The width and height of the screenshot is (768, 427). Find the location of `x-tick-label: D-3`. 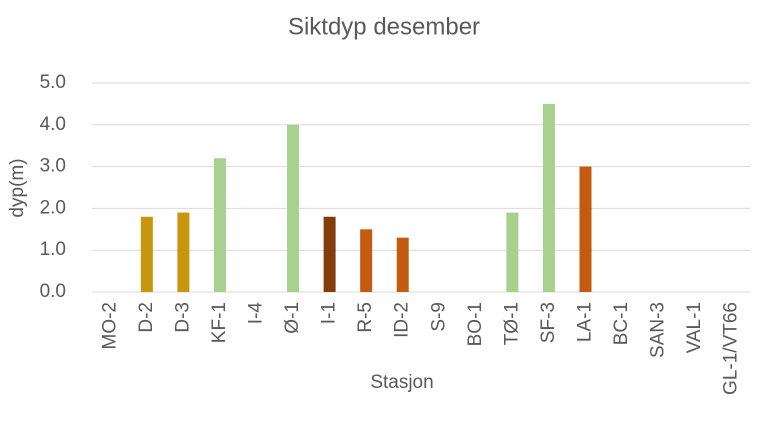

x-tick-label: D-3 is located at coordinates (182, 317).